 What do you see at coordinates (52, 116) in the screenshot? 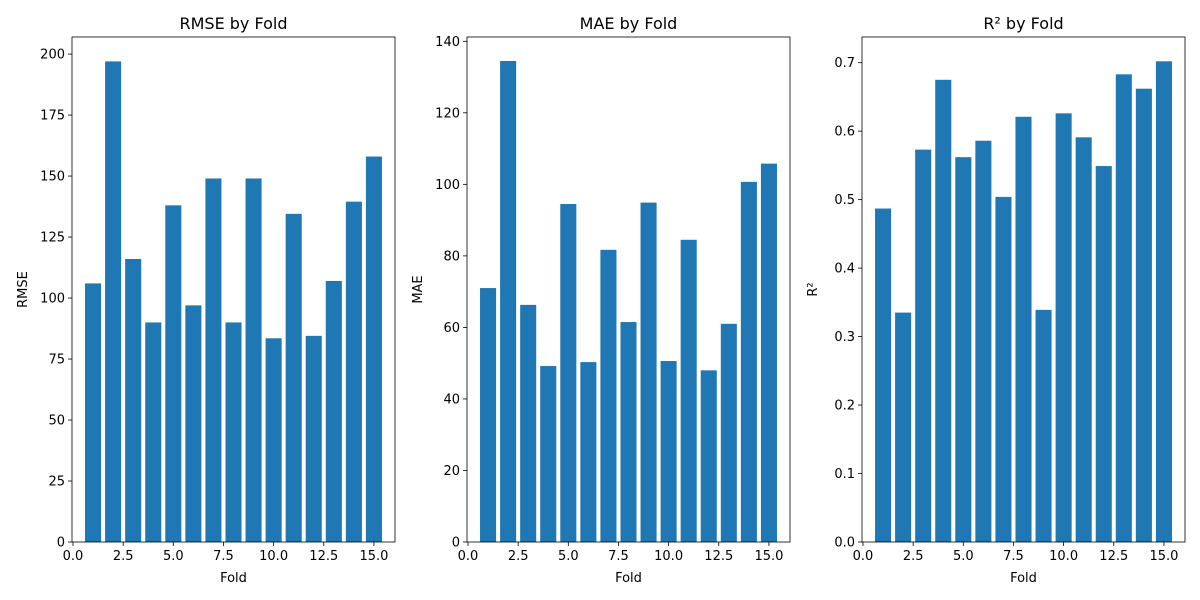
I see `y-tick-label: 175` at bounding box center [52, 116].